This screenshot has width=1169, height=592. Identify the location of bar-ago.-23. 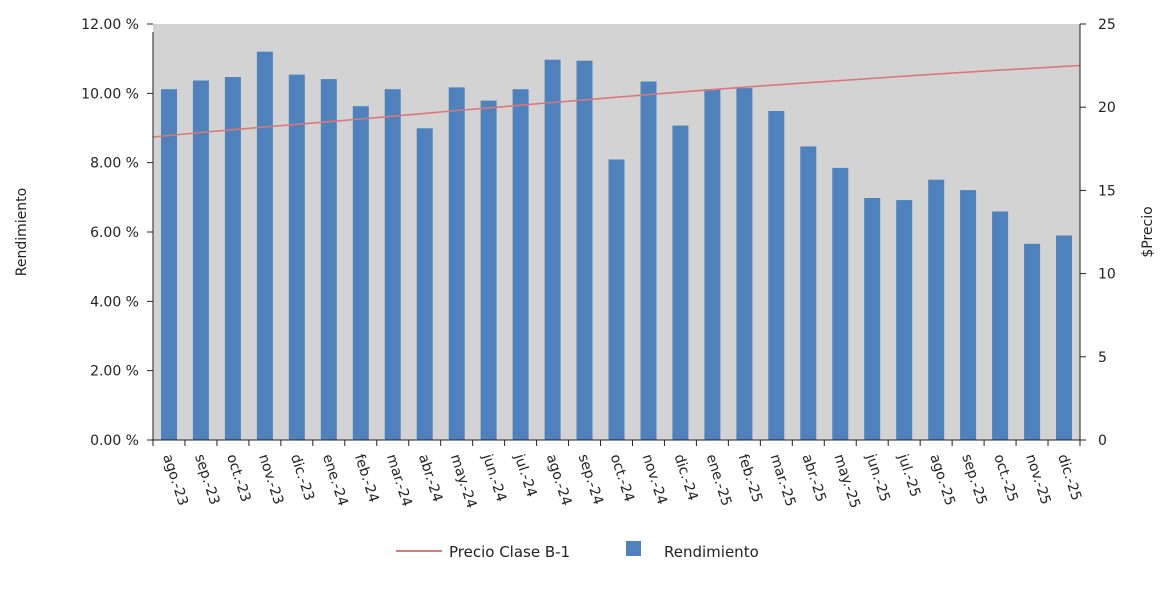
(169, 264).